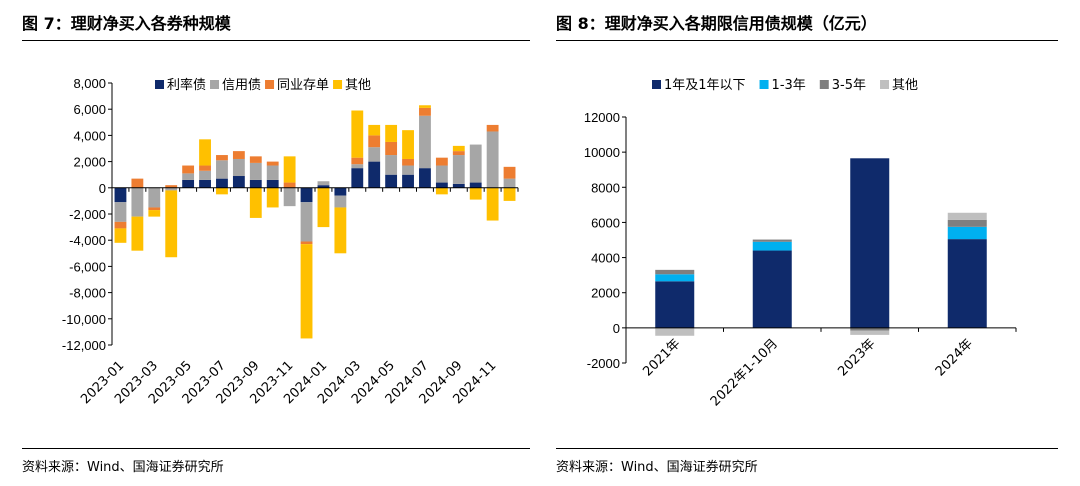 This screenshot has width=1080, height=486. What do you see at coordinates (661, 357) in the screenshot?
I see `x-tick-label: 2021年` at bounding box center [661, 357].